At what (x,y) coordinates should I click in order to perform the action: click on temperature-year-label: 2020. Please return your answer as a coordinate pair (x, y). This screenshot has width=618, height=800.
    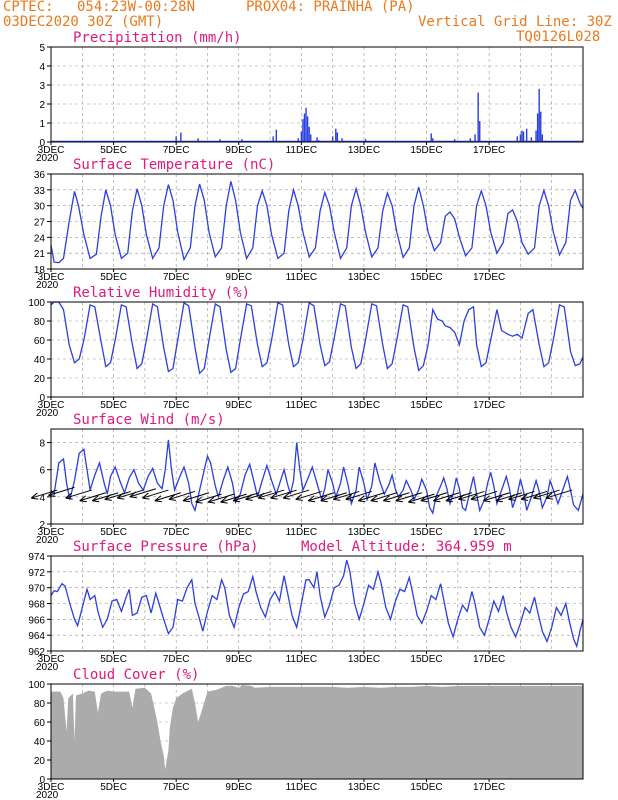
    Looking at the image, I should click on (47, 285).